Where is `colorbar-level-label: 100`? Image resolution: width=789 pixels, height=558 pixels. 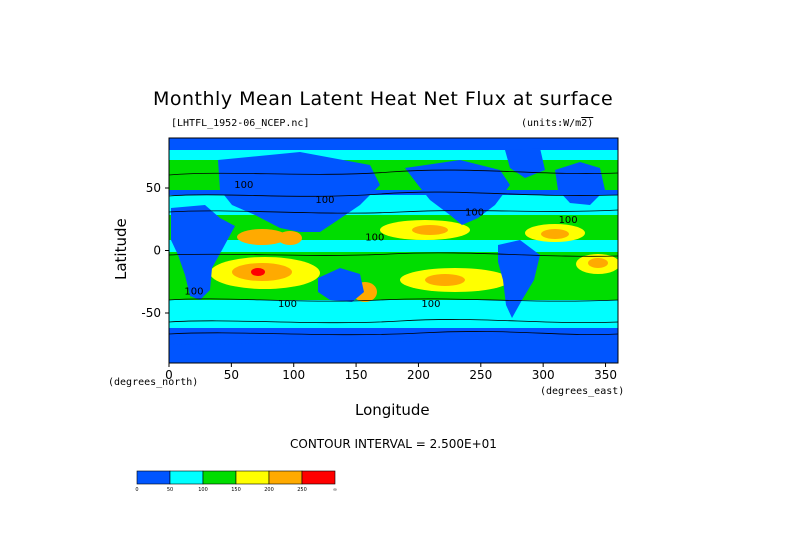
colorbar-level-label: 100 is located at coordinates (203, 490).